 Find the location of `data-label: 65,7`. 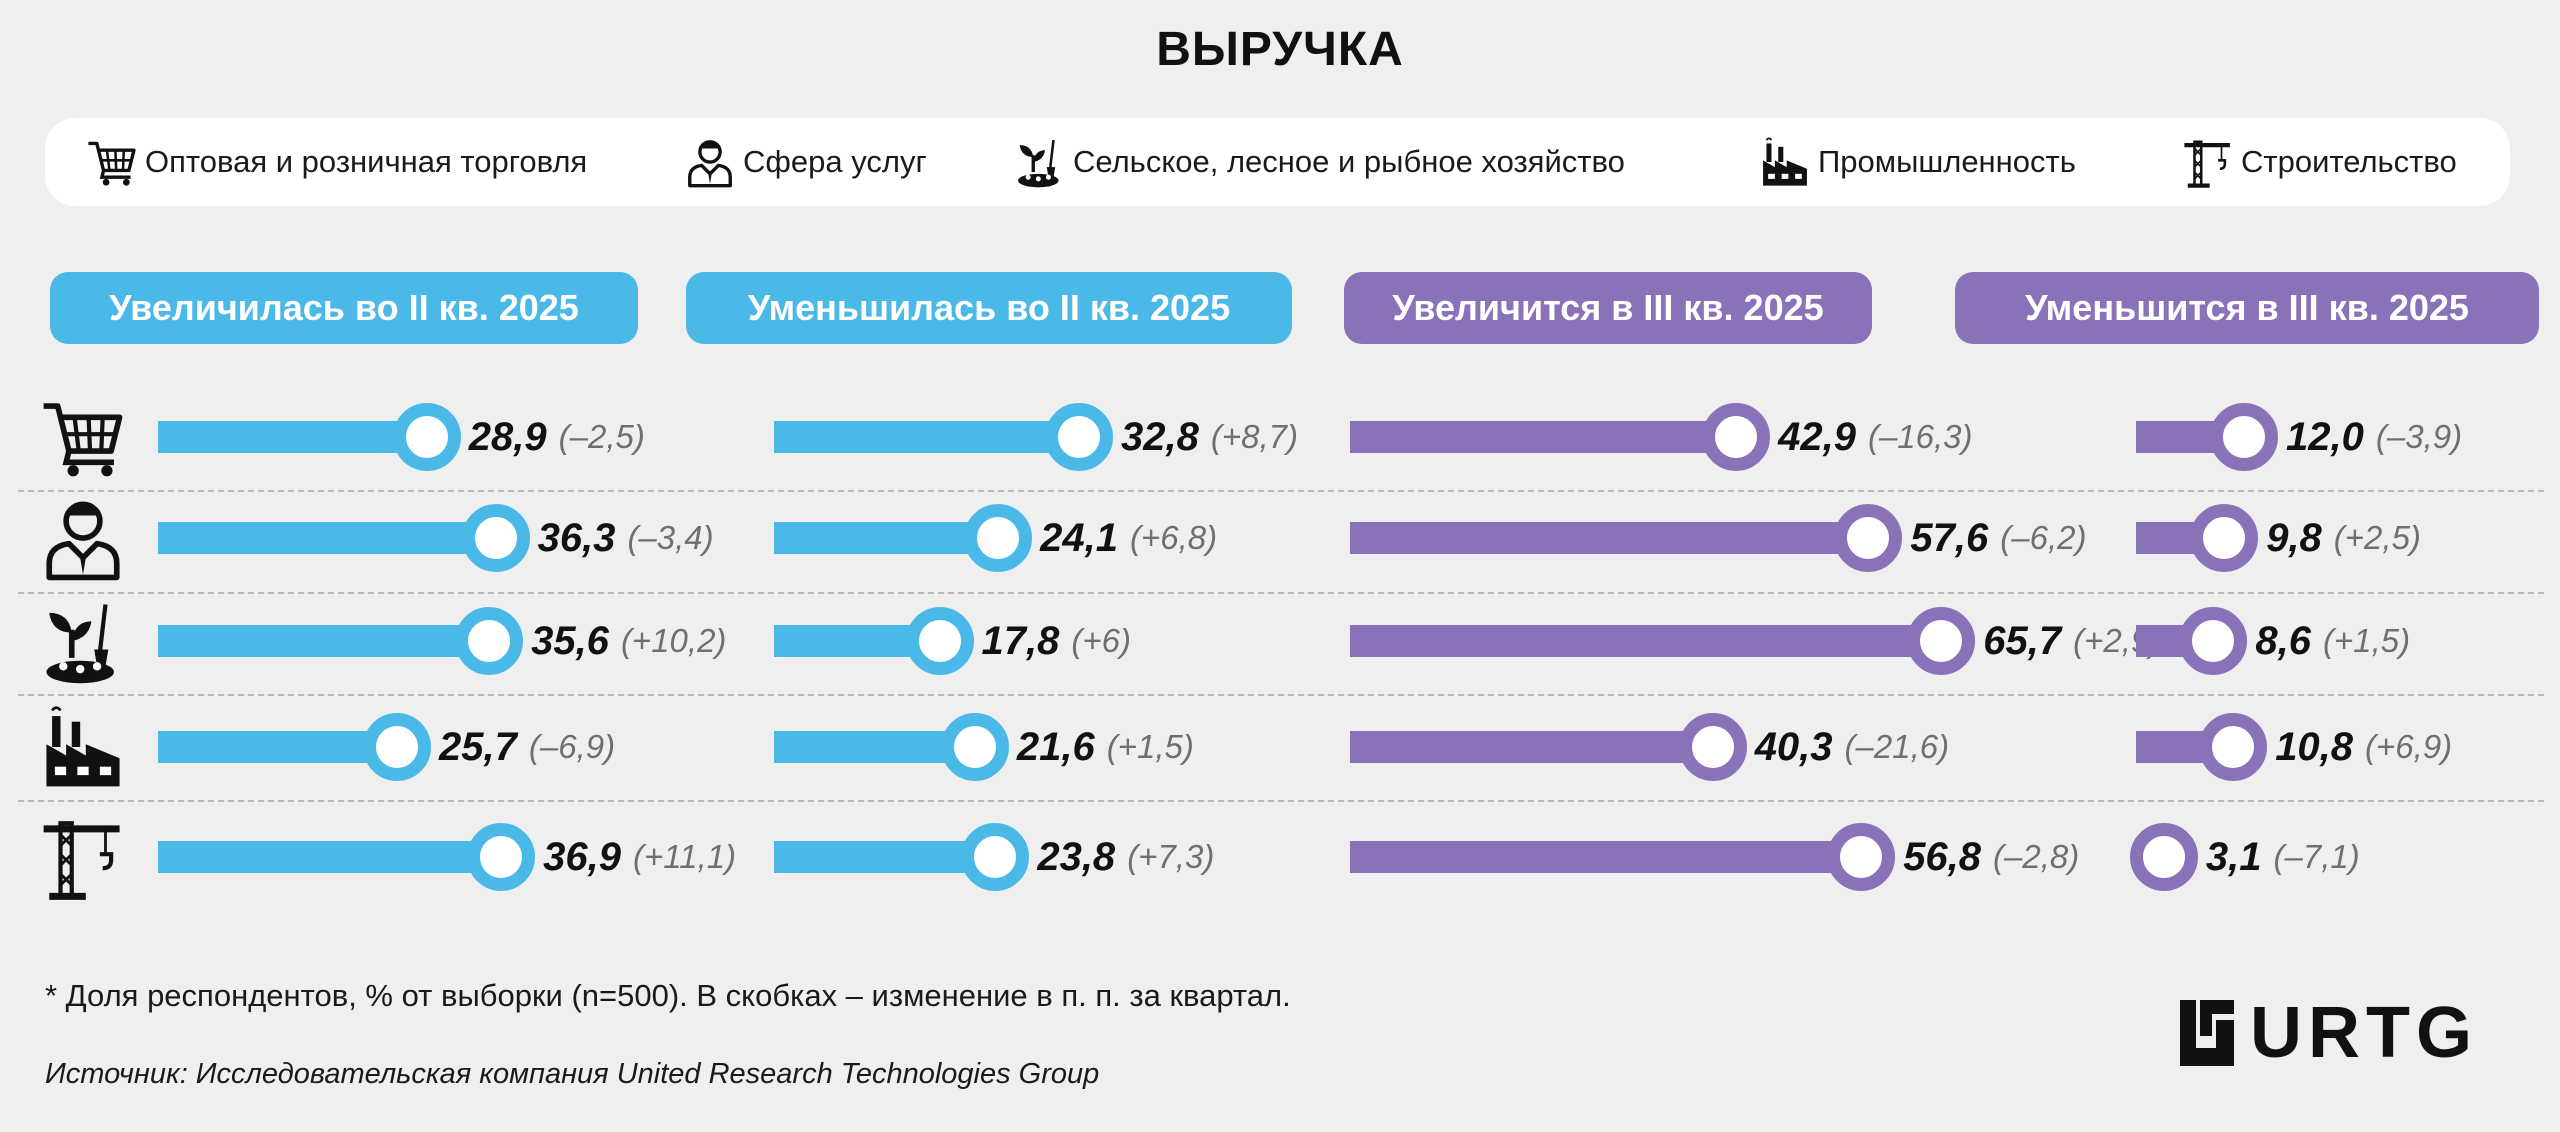

data-label: 65,7 is located at coordinates (2022, 641).